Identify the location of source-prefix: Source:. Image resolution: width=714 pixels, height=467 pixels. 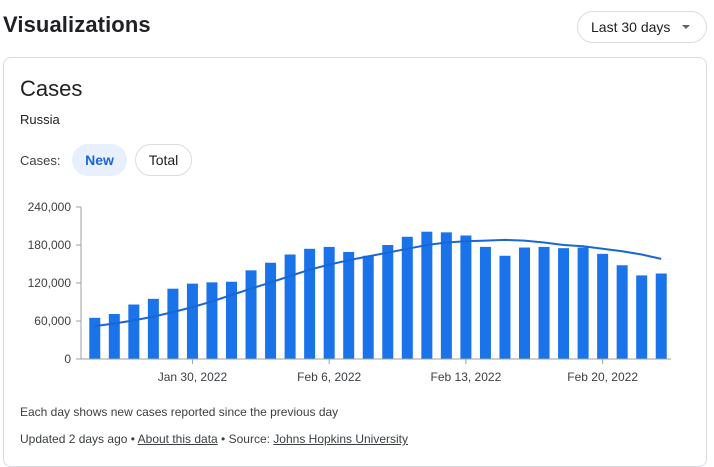
(249, 439).